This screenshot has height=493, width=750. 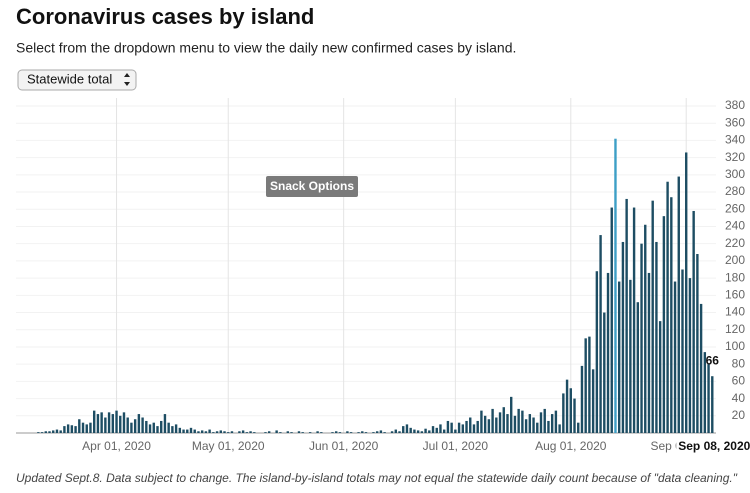 I want to click on y-tick-label: 100, so click(x=735, y=346).